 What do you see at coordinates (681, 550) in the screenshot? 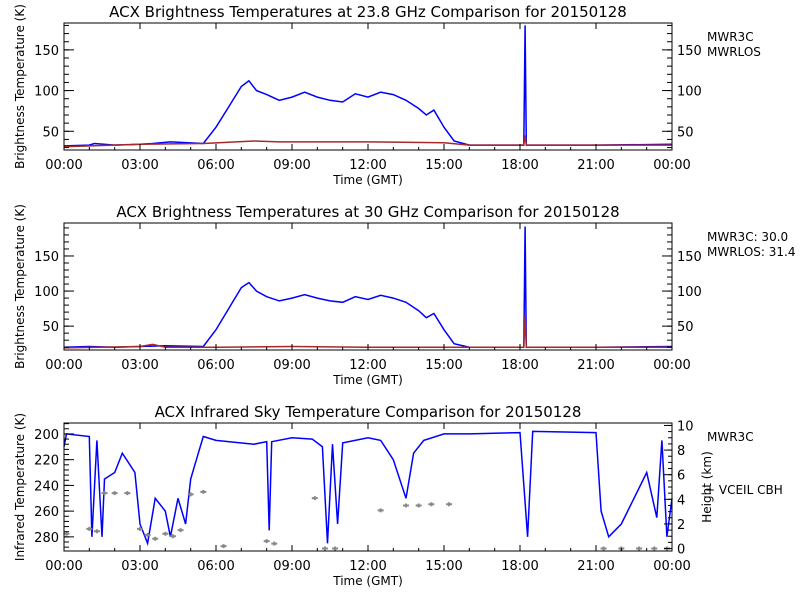
I see `y2-tick-label: 0` at bounding box center [681, 550].